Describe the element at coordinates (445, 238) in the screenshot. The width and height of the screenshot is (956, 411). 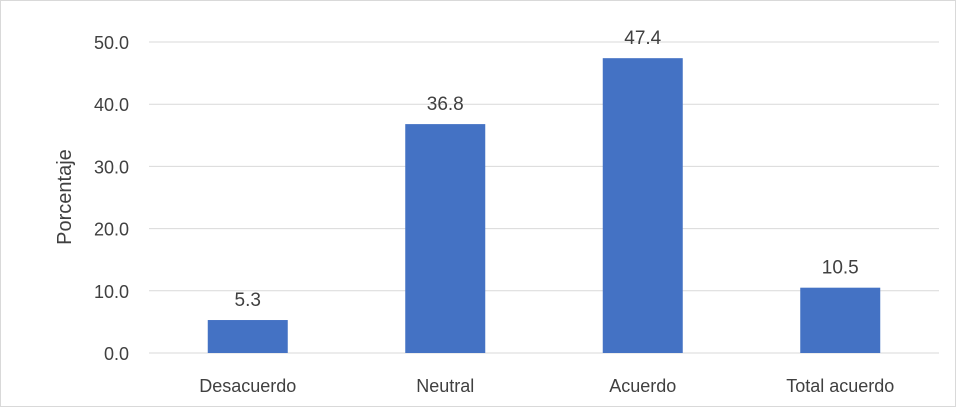
I see `bar-neutral` at that location.